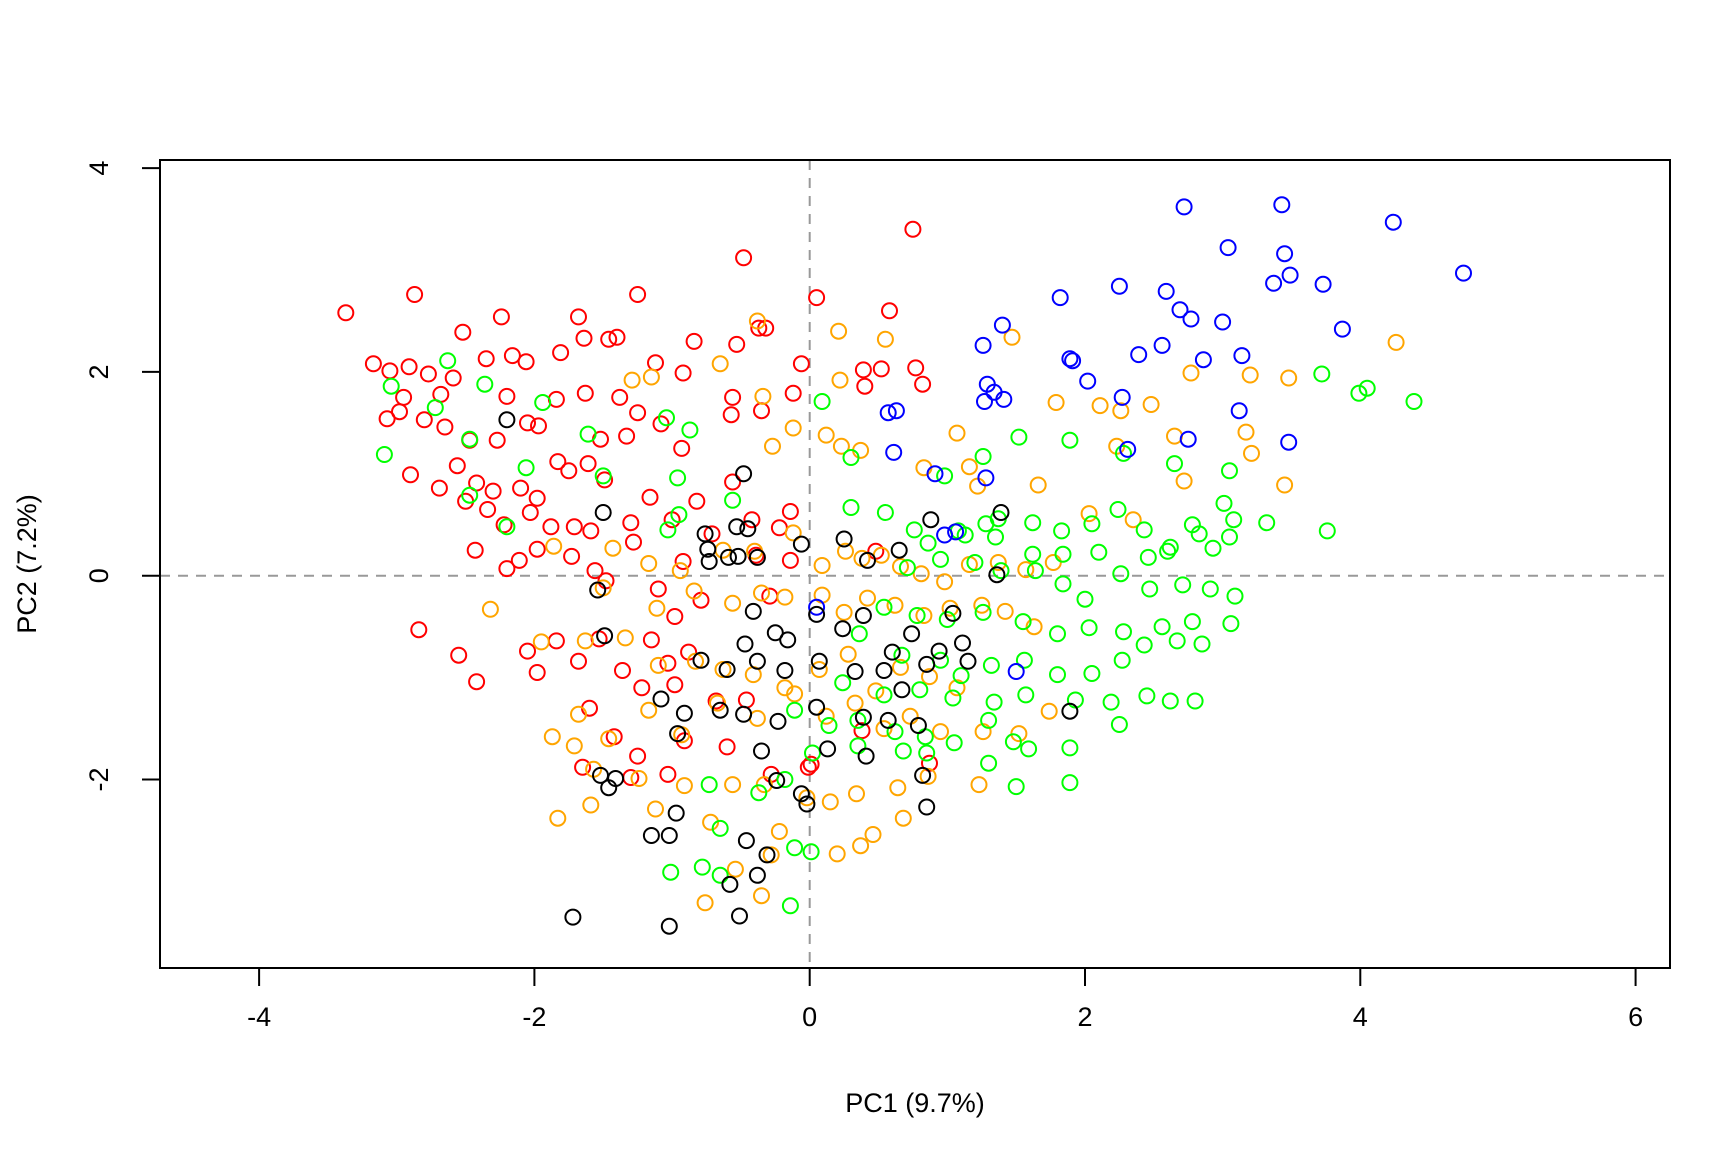  Describe the element at coordinates (99, 168) in the screenshot. I see `y-tick-label: 4` at that location.